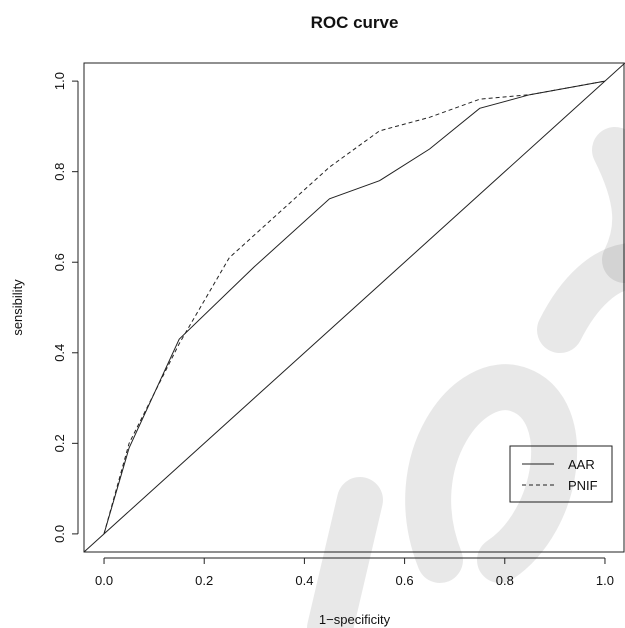 This screenshot has width=625, height=628. I want to click on x-axis: 0.0 0.2 0.4 0.6 0.8 1.0, so click(354, 572).